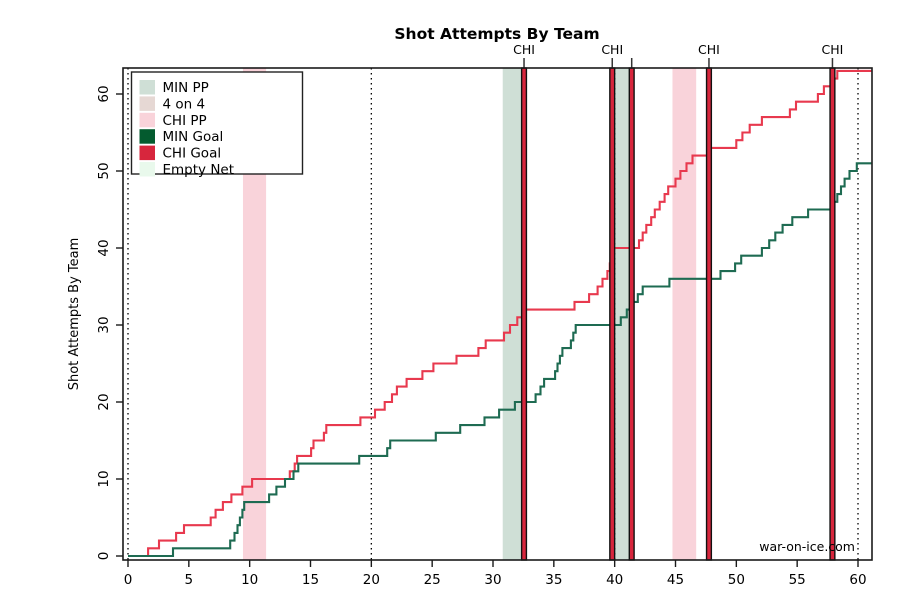 The height and width of the screenshot is (600, 900). Describe the element at coordinates (432, 580) in the screenshot. I see `x-tick-label: 25` at that location.